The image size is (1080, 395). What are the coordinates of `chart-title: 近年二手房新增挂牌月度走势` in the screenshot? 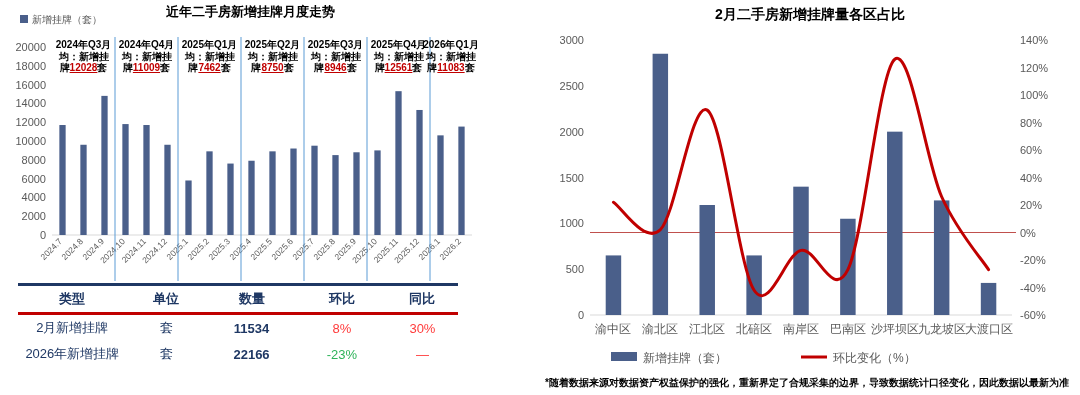 It's located at (249, 11).